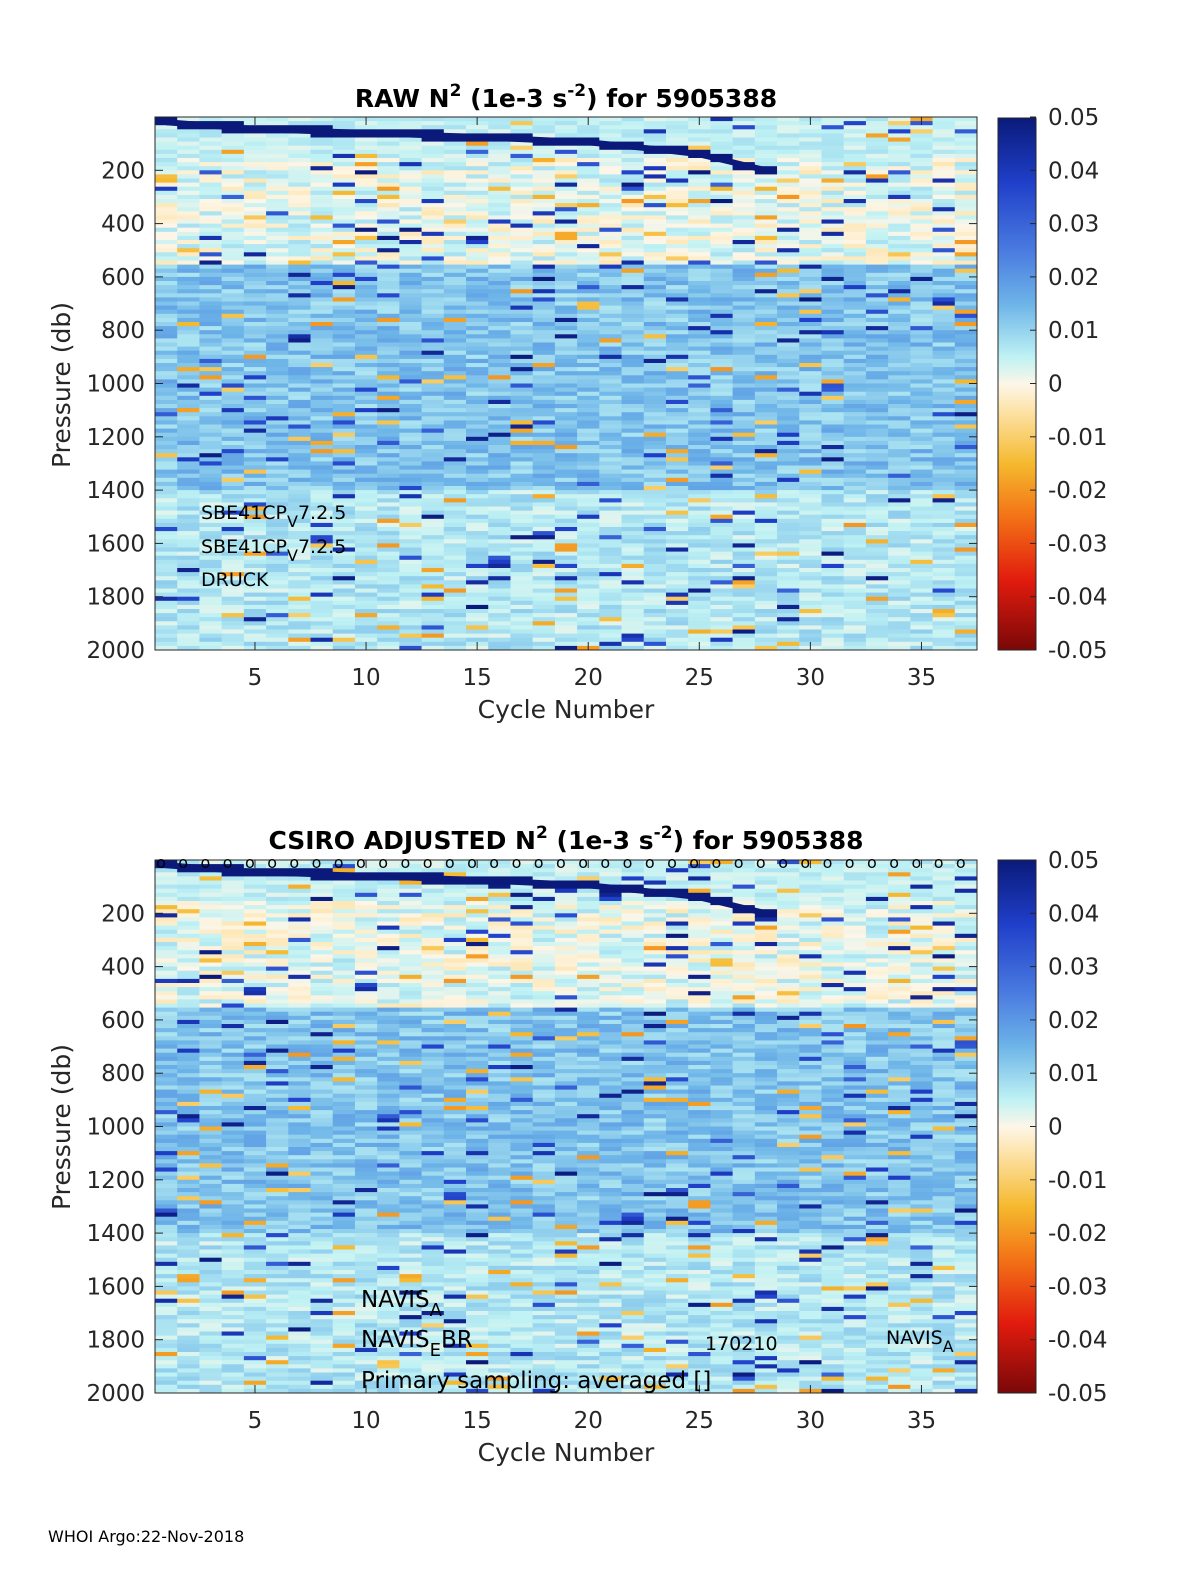 The height and width of the screenshot is (1575, 1200). What do you see at coordinates (1055, 385) in the screenshot?
I see `colorbar-tick-label: 0` at bounding box center [1055, 385].